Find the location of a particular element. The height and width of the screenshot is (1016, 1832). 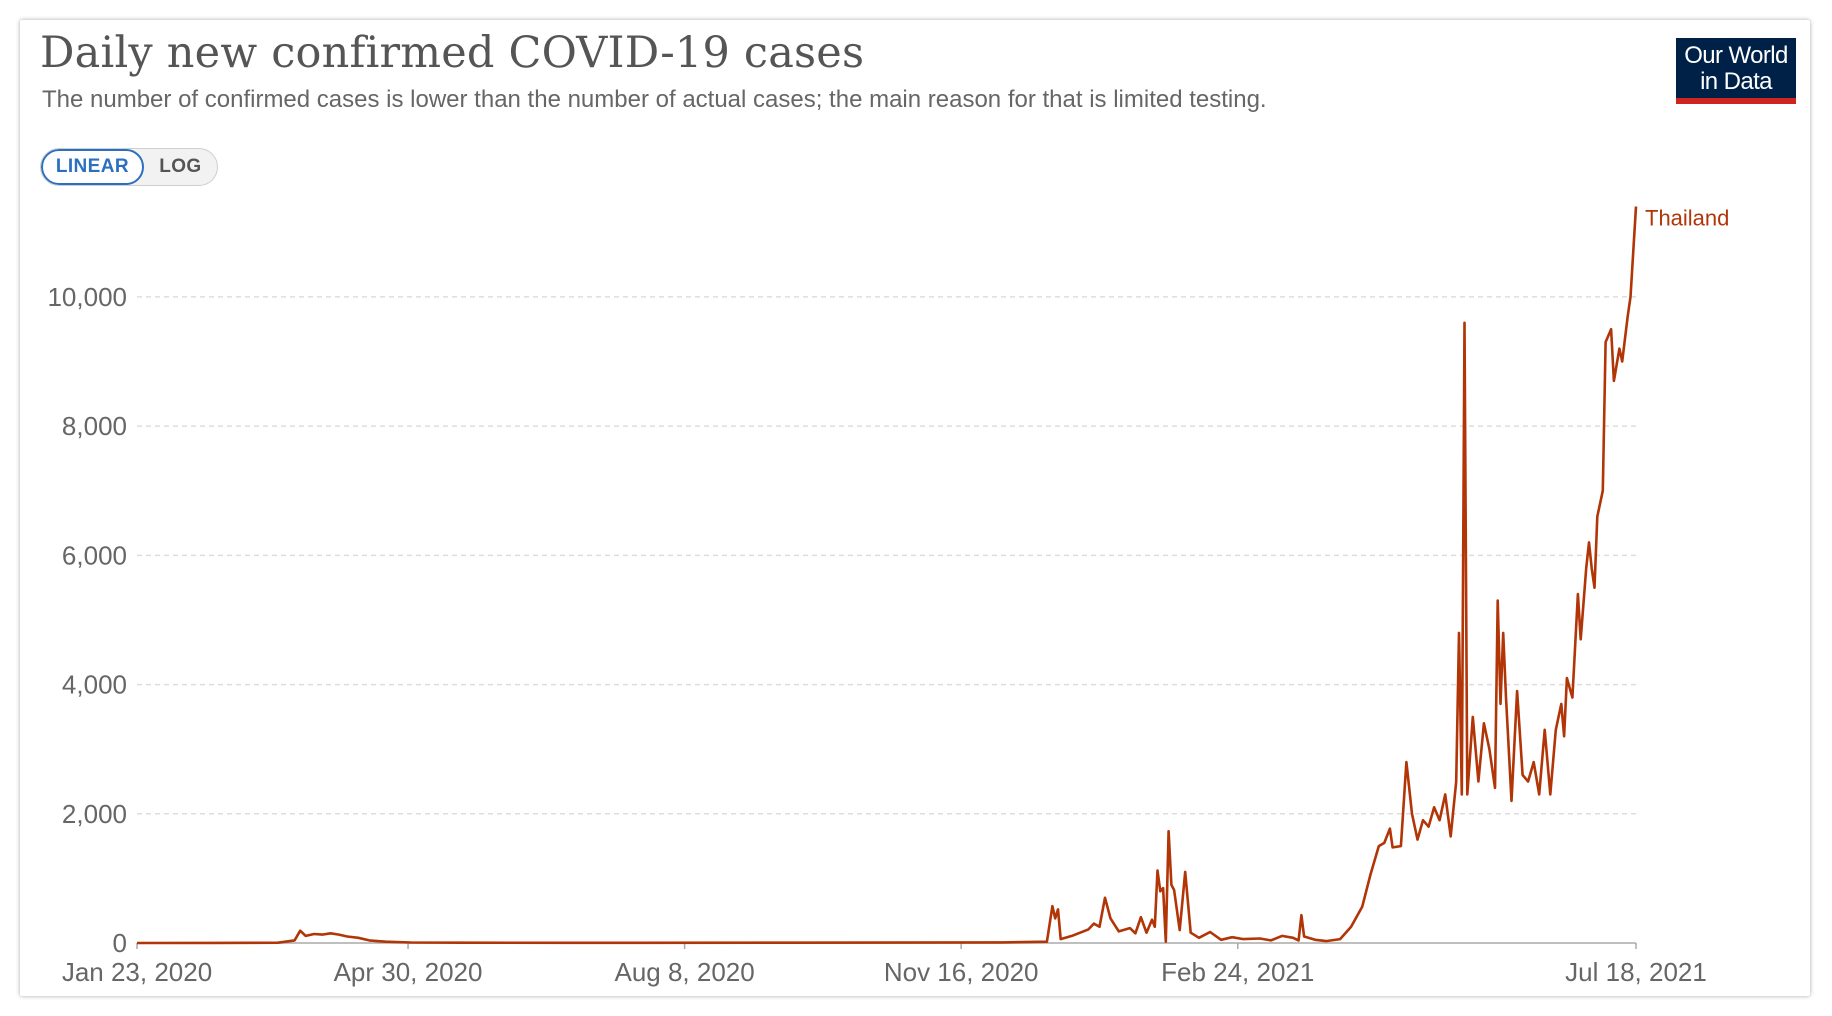

y-tick-label: 4,000 is located at coordinates (94, 685).